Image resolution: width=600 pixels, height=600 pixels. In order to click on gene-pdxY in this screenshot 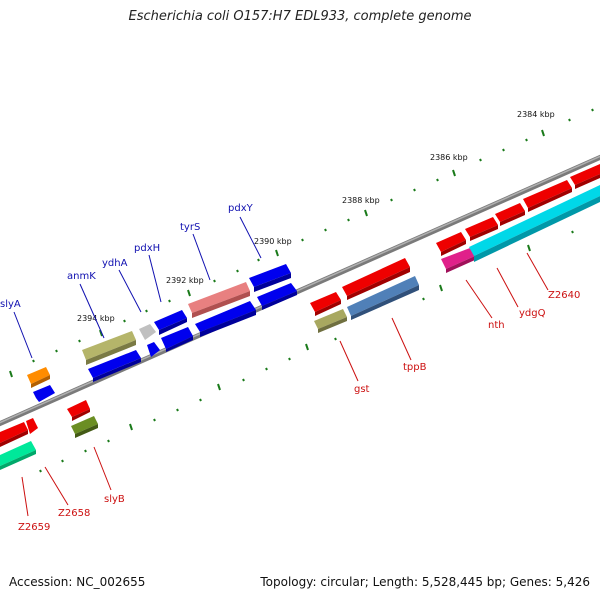, I will do `click(270, 275)`.